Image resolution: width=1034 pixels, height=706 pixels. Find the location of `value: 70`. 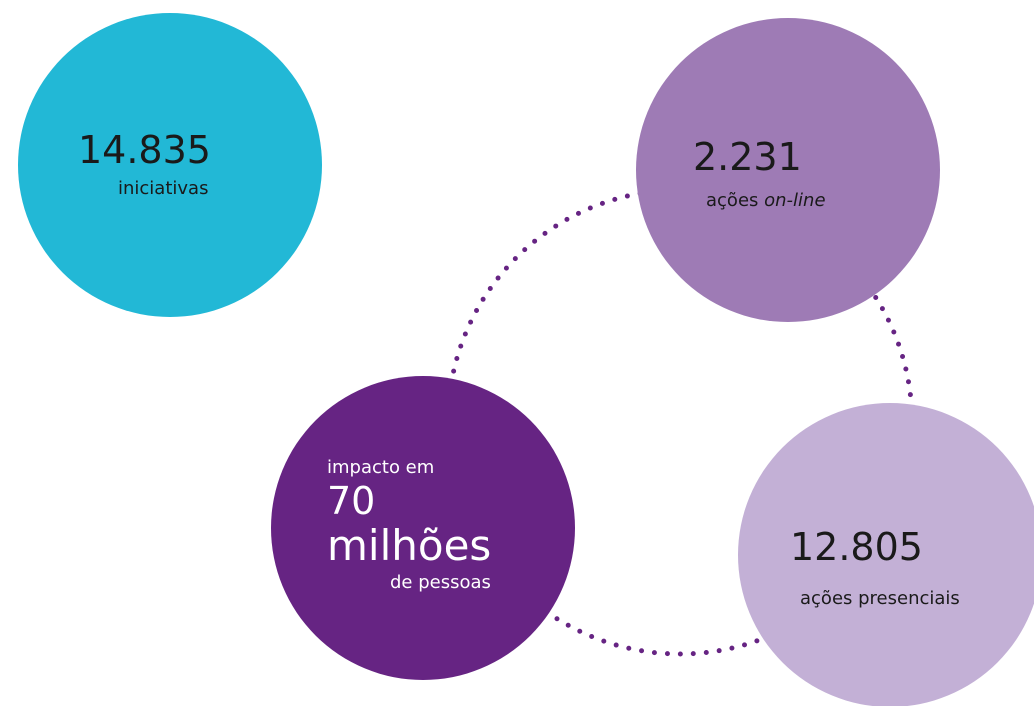

value: 70 is located at coordinates (351, 501).